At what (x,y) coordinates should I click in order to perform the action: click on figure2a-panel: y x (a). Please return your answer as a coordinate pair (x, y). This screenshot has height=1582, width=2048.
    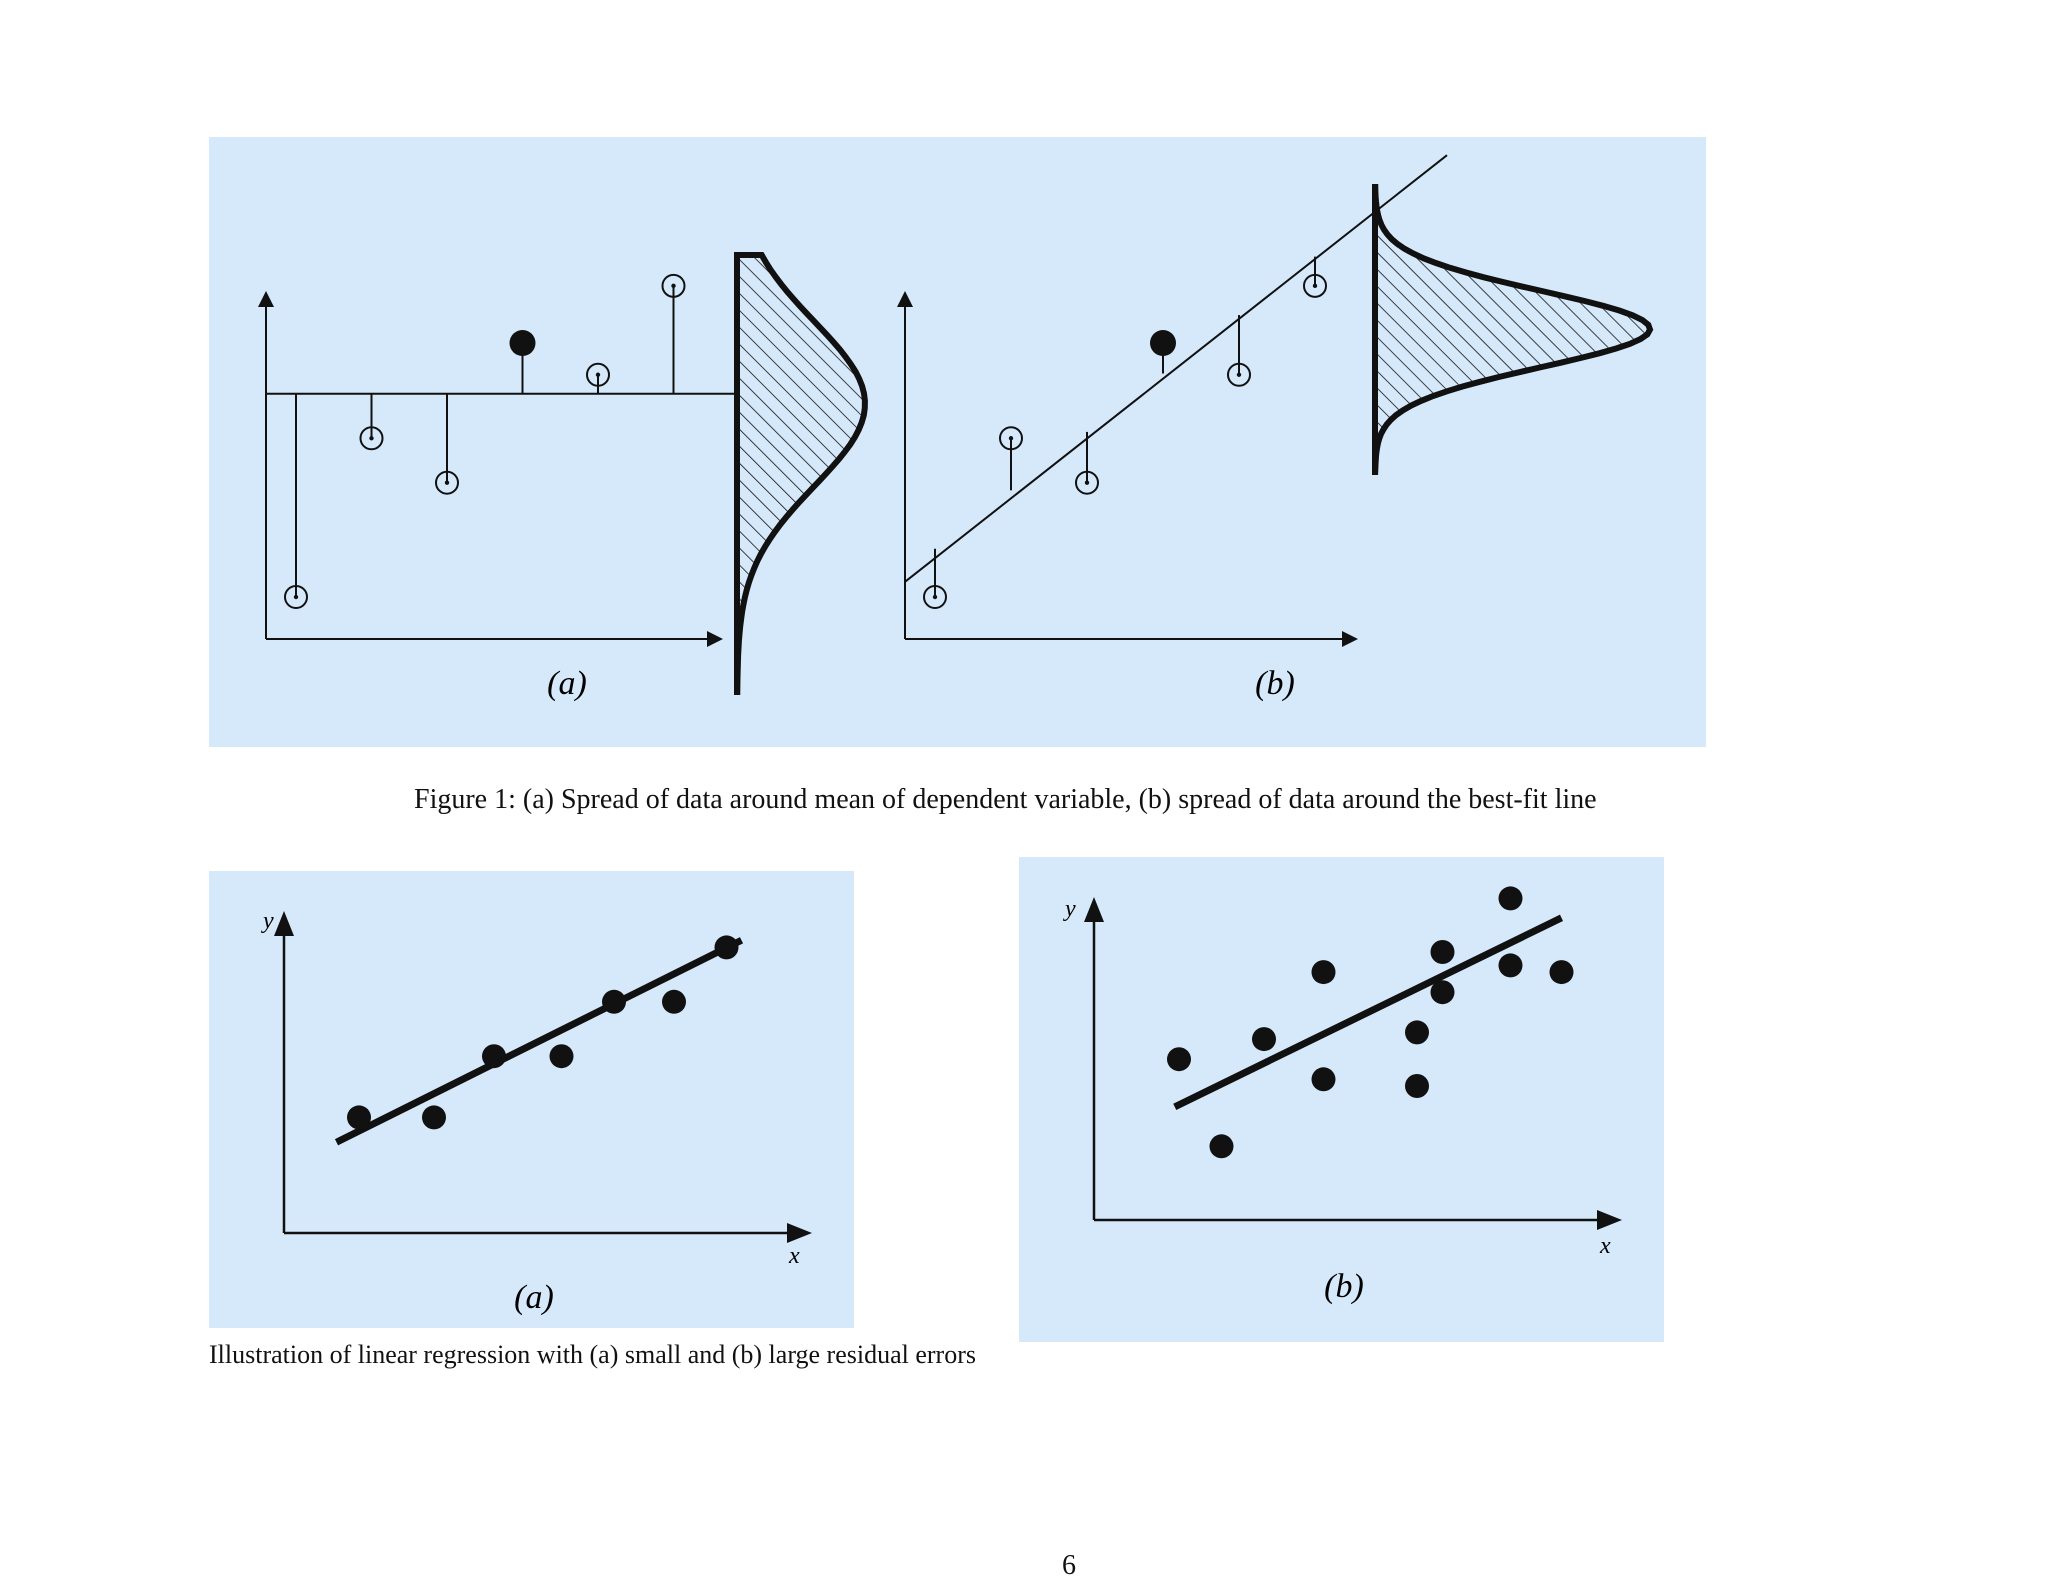
    Looking at the image, I should click on (531, 1099).